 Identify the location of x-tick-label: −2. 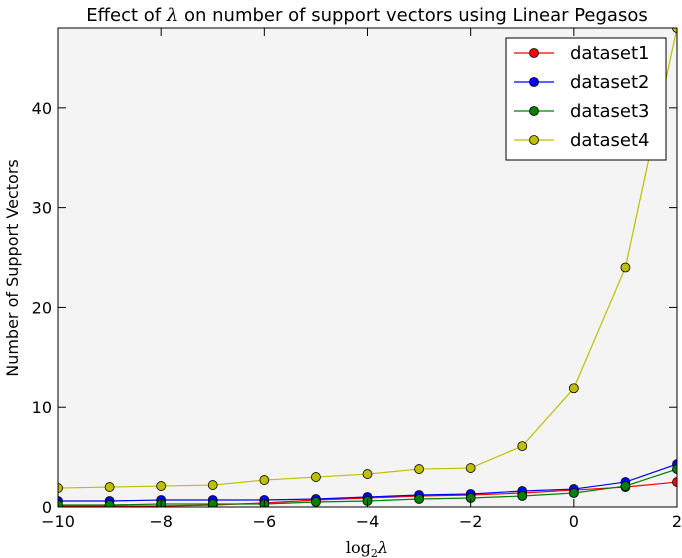
(471, 521).